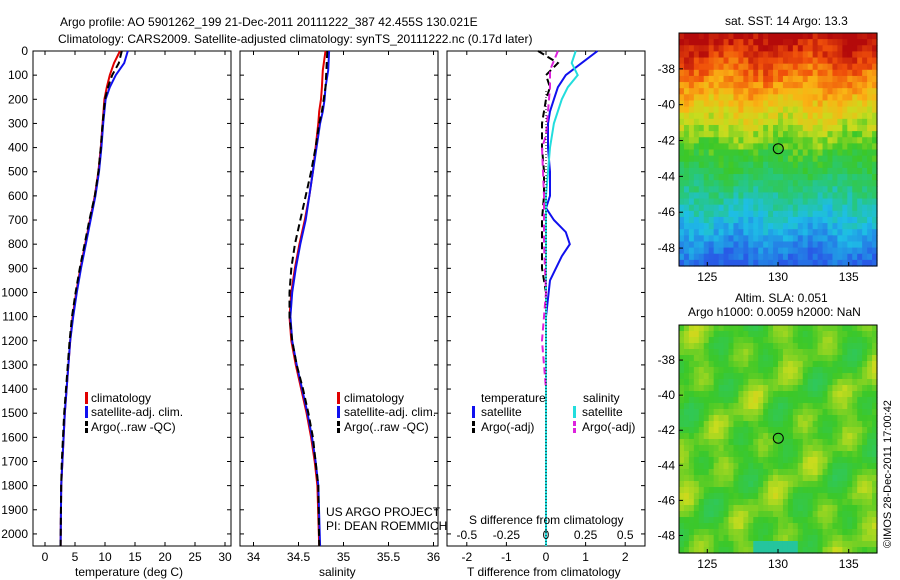  I want to click on legend-climatology-swatch, so click(338, 398).